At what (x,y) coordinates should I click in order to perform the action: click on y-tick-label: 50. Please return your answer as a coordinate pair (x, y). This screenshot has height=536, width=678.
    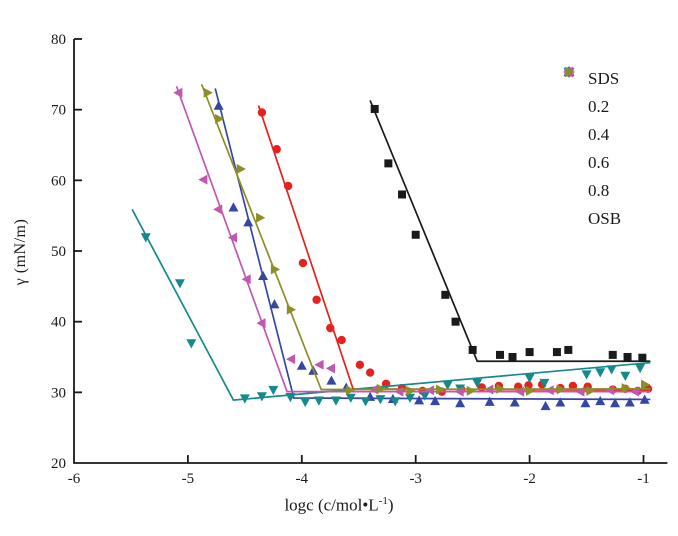
    Looking at the image, I should click on (58, 252).